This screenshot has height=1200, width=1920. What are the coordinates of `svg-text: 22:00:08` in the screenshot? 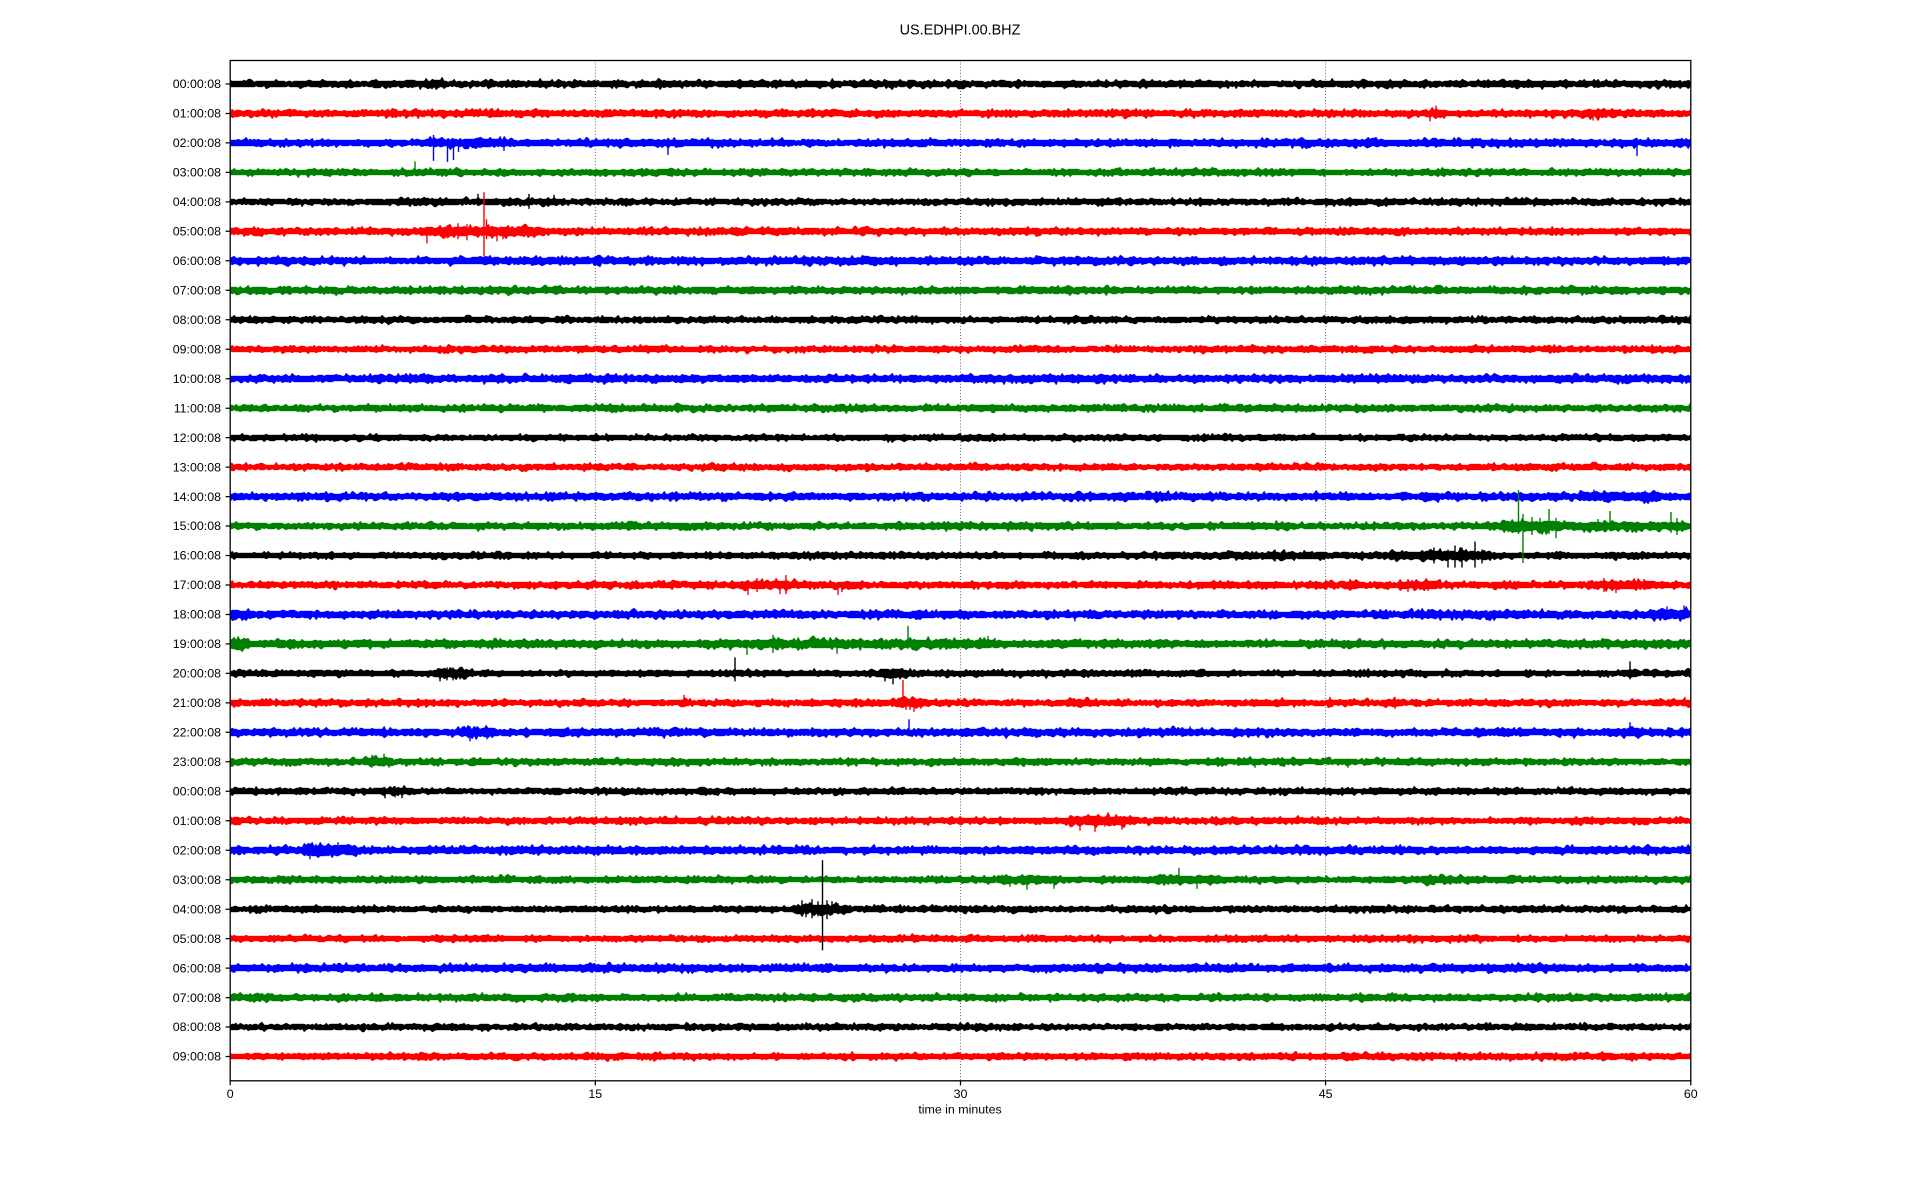 It's located at (197, 733).